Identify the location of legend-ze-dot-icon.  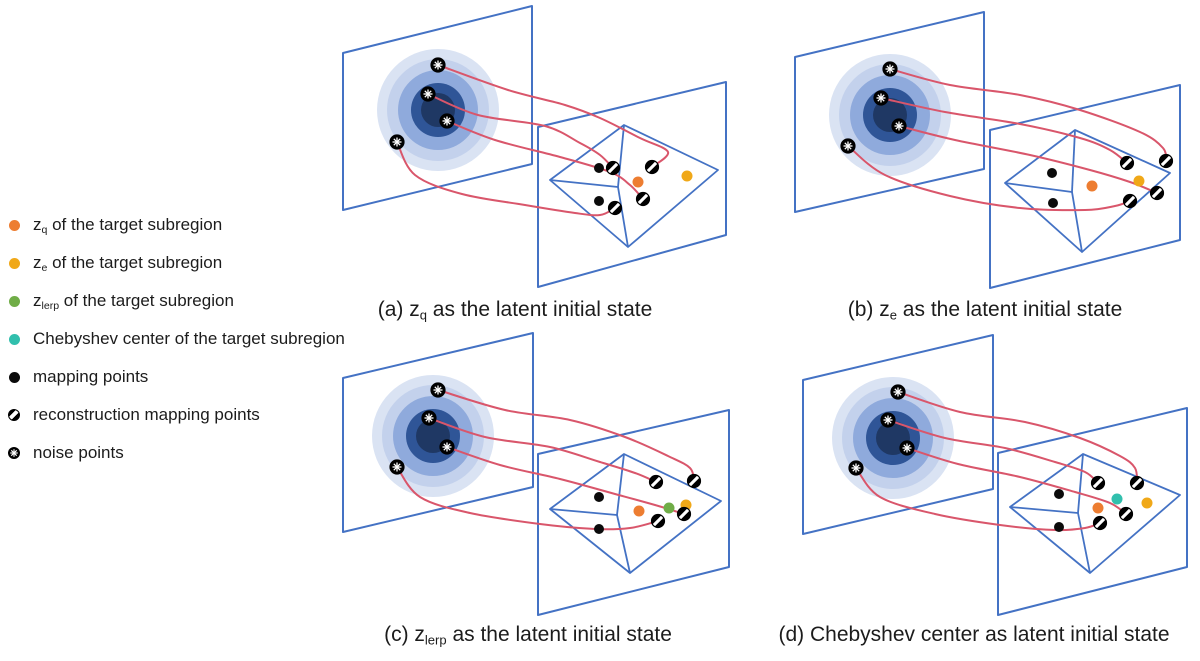
(14, 263).